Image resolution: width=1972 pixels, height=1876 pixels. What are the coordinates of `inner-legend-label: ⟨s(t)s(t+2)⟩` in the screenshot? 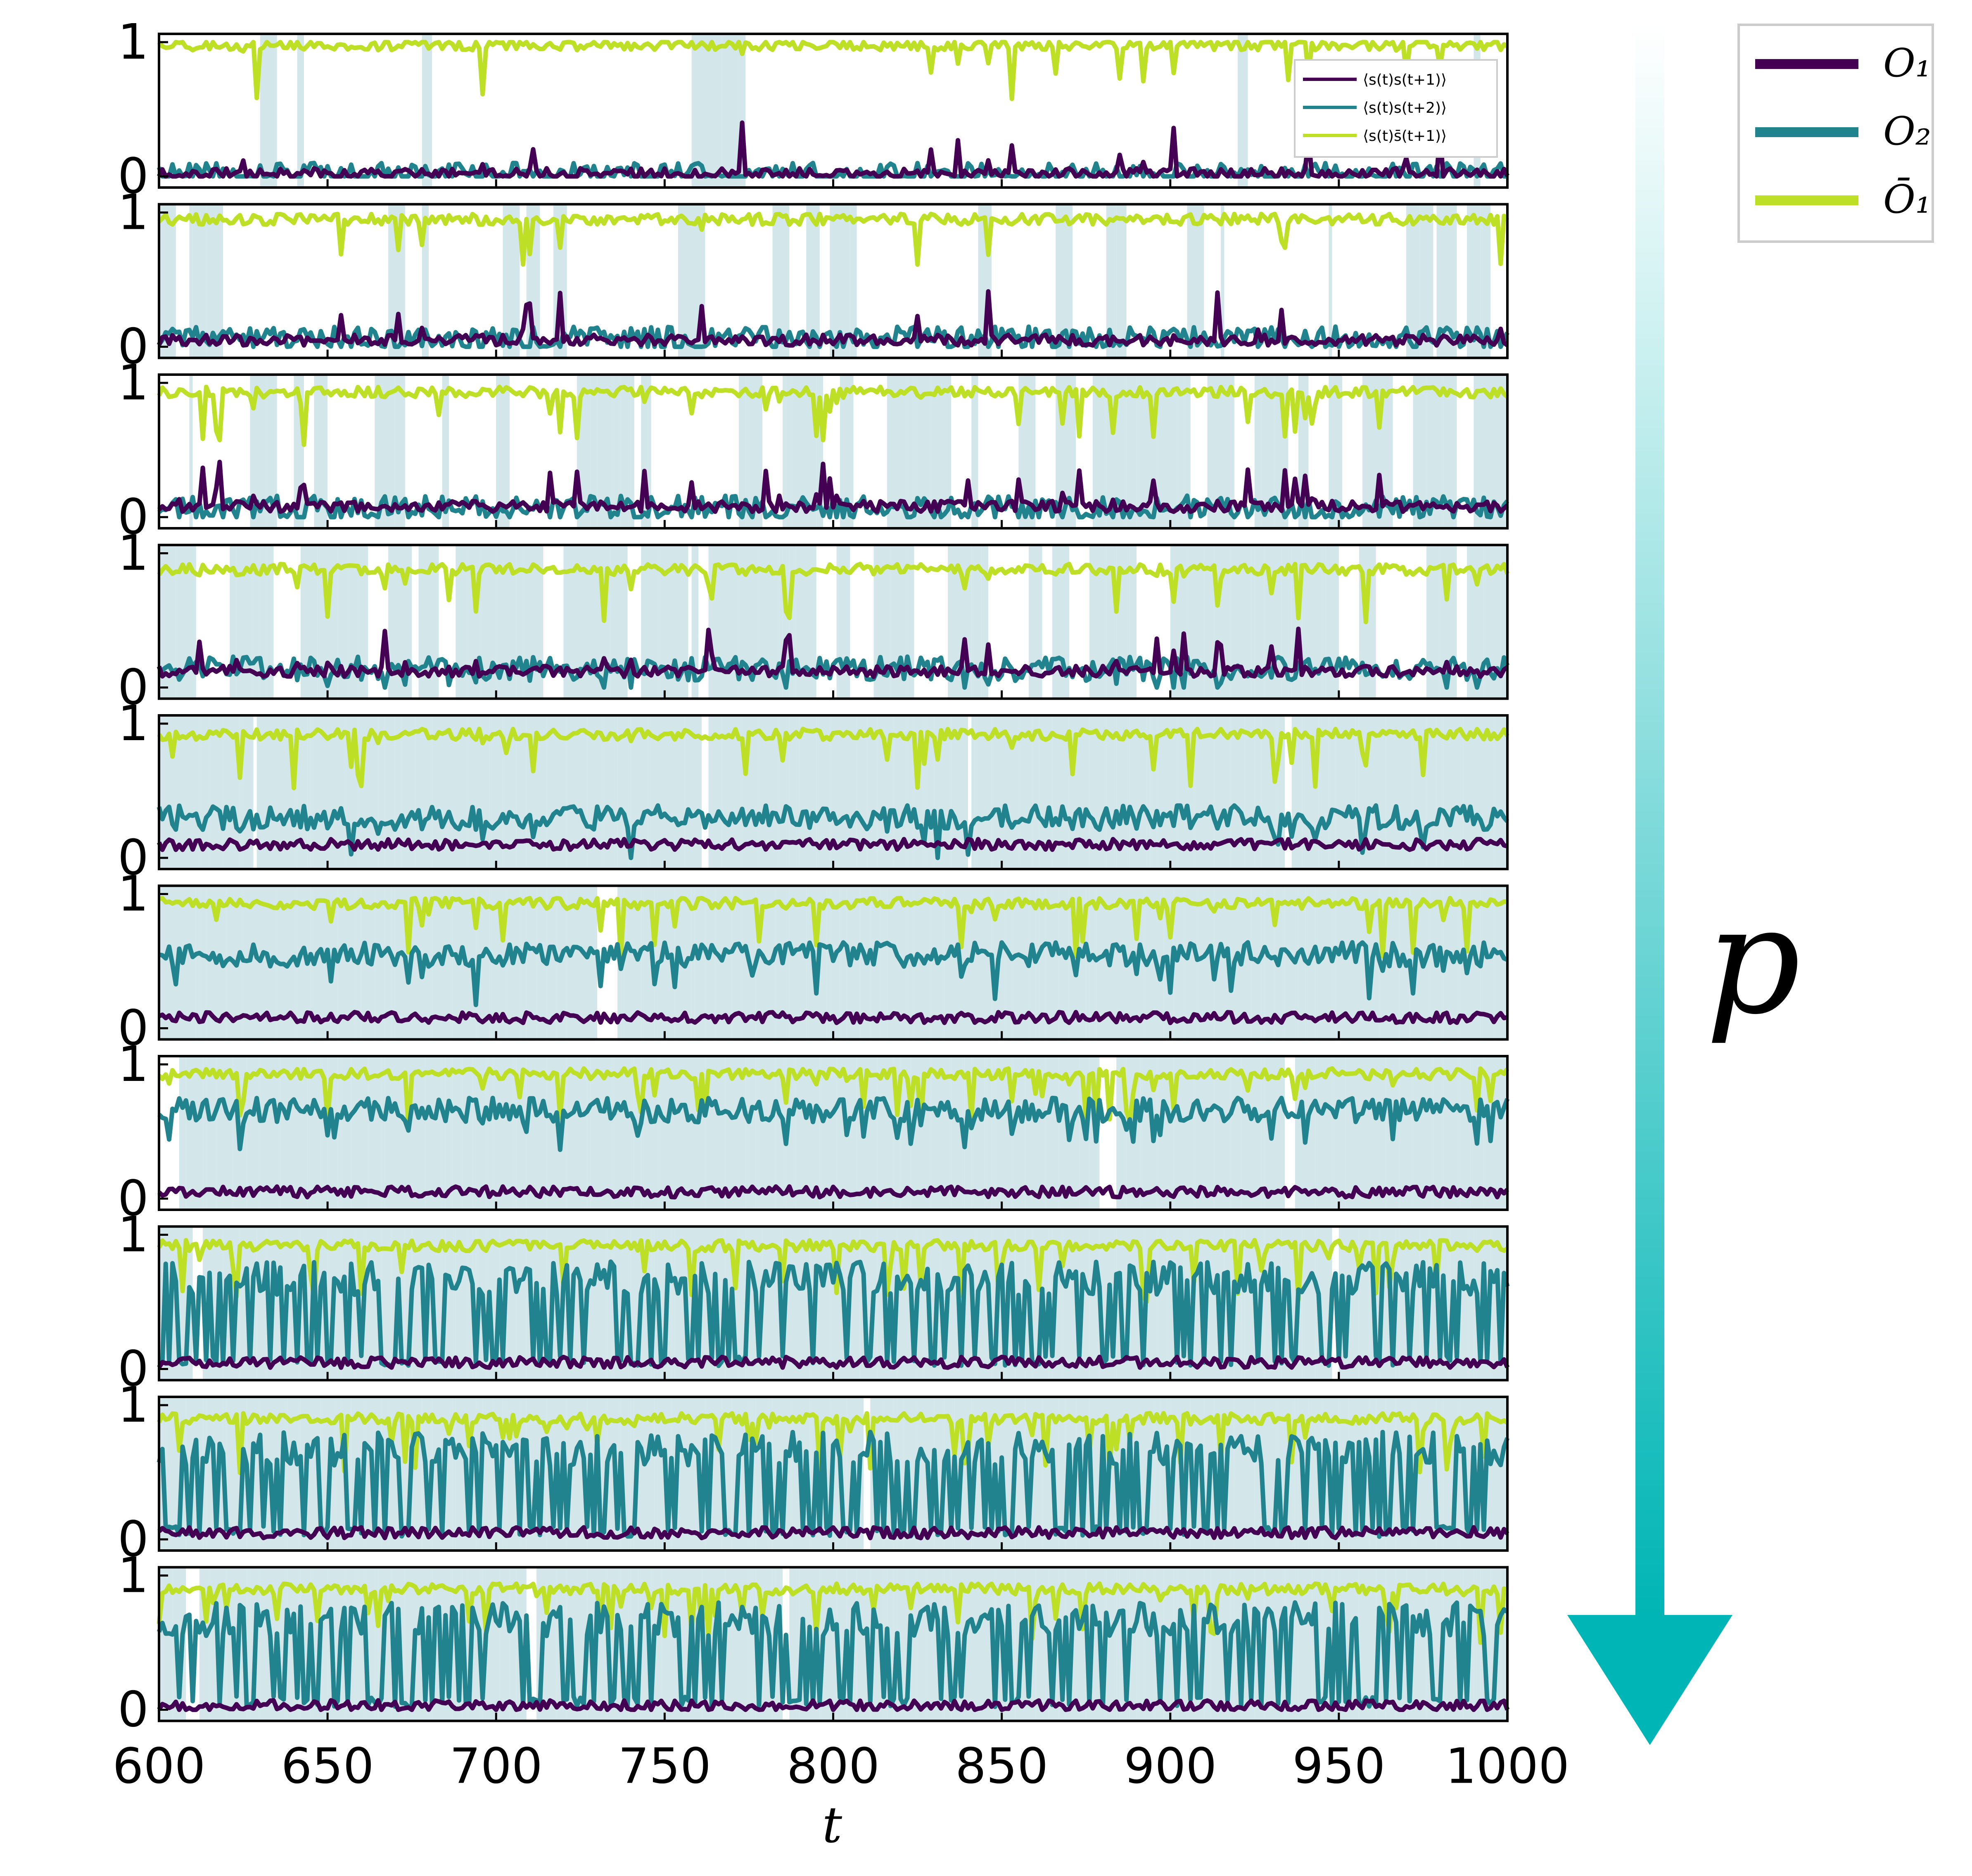 It's located at (1405, 108).